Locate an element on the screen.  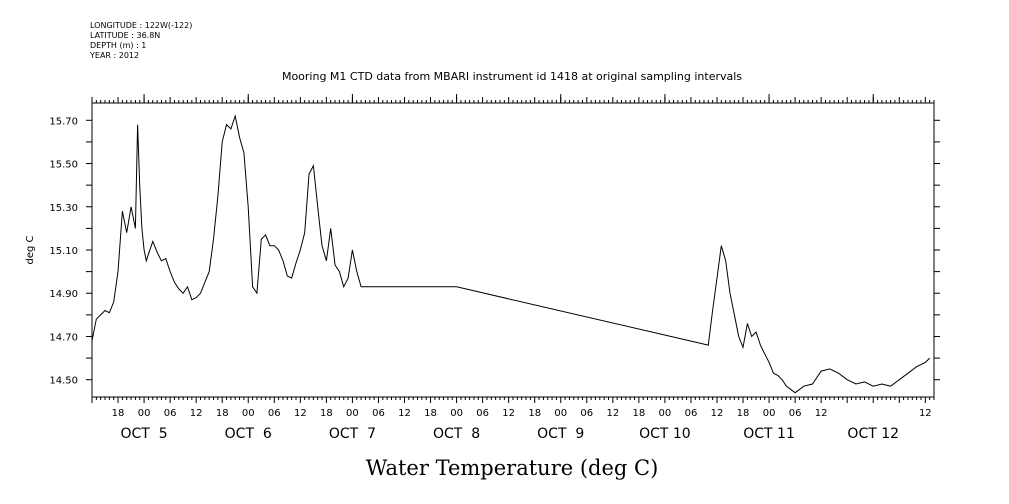
year-text: YEAR : 2012 is located at coordinates (115, 55).